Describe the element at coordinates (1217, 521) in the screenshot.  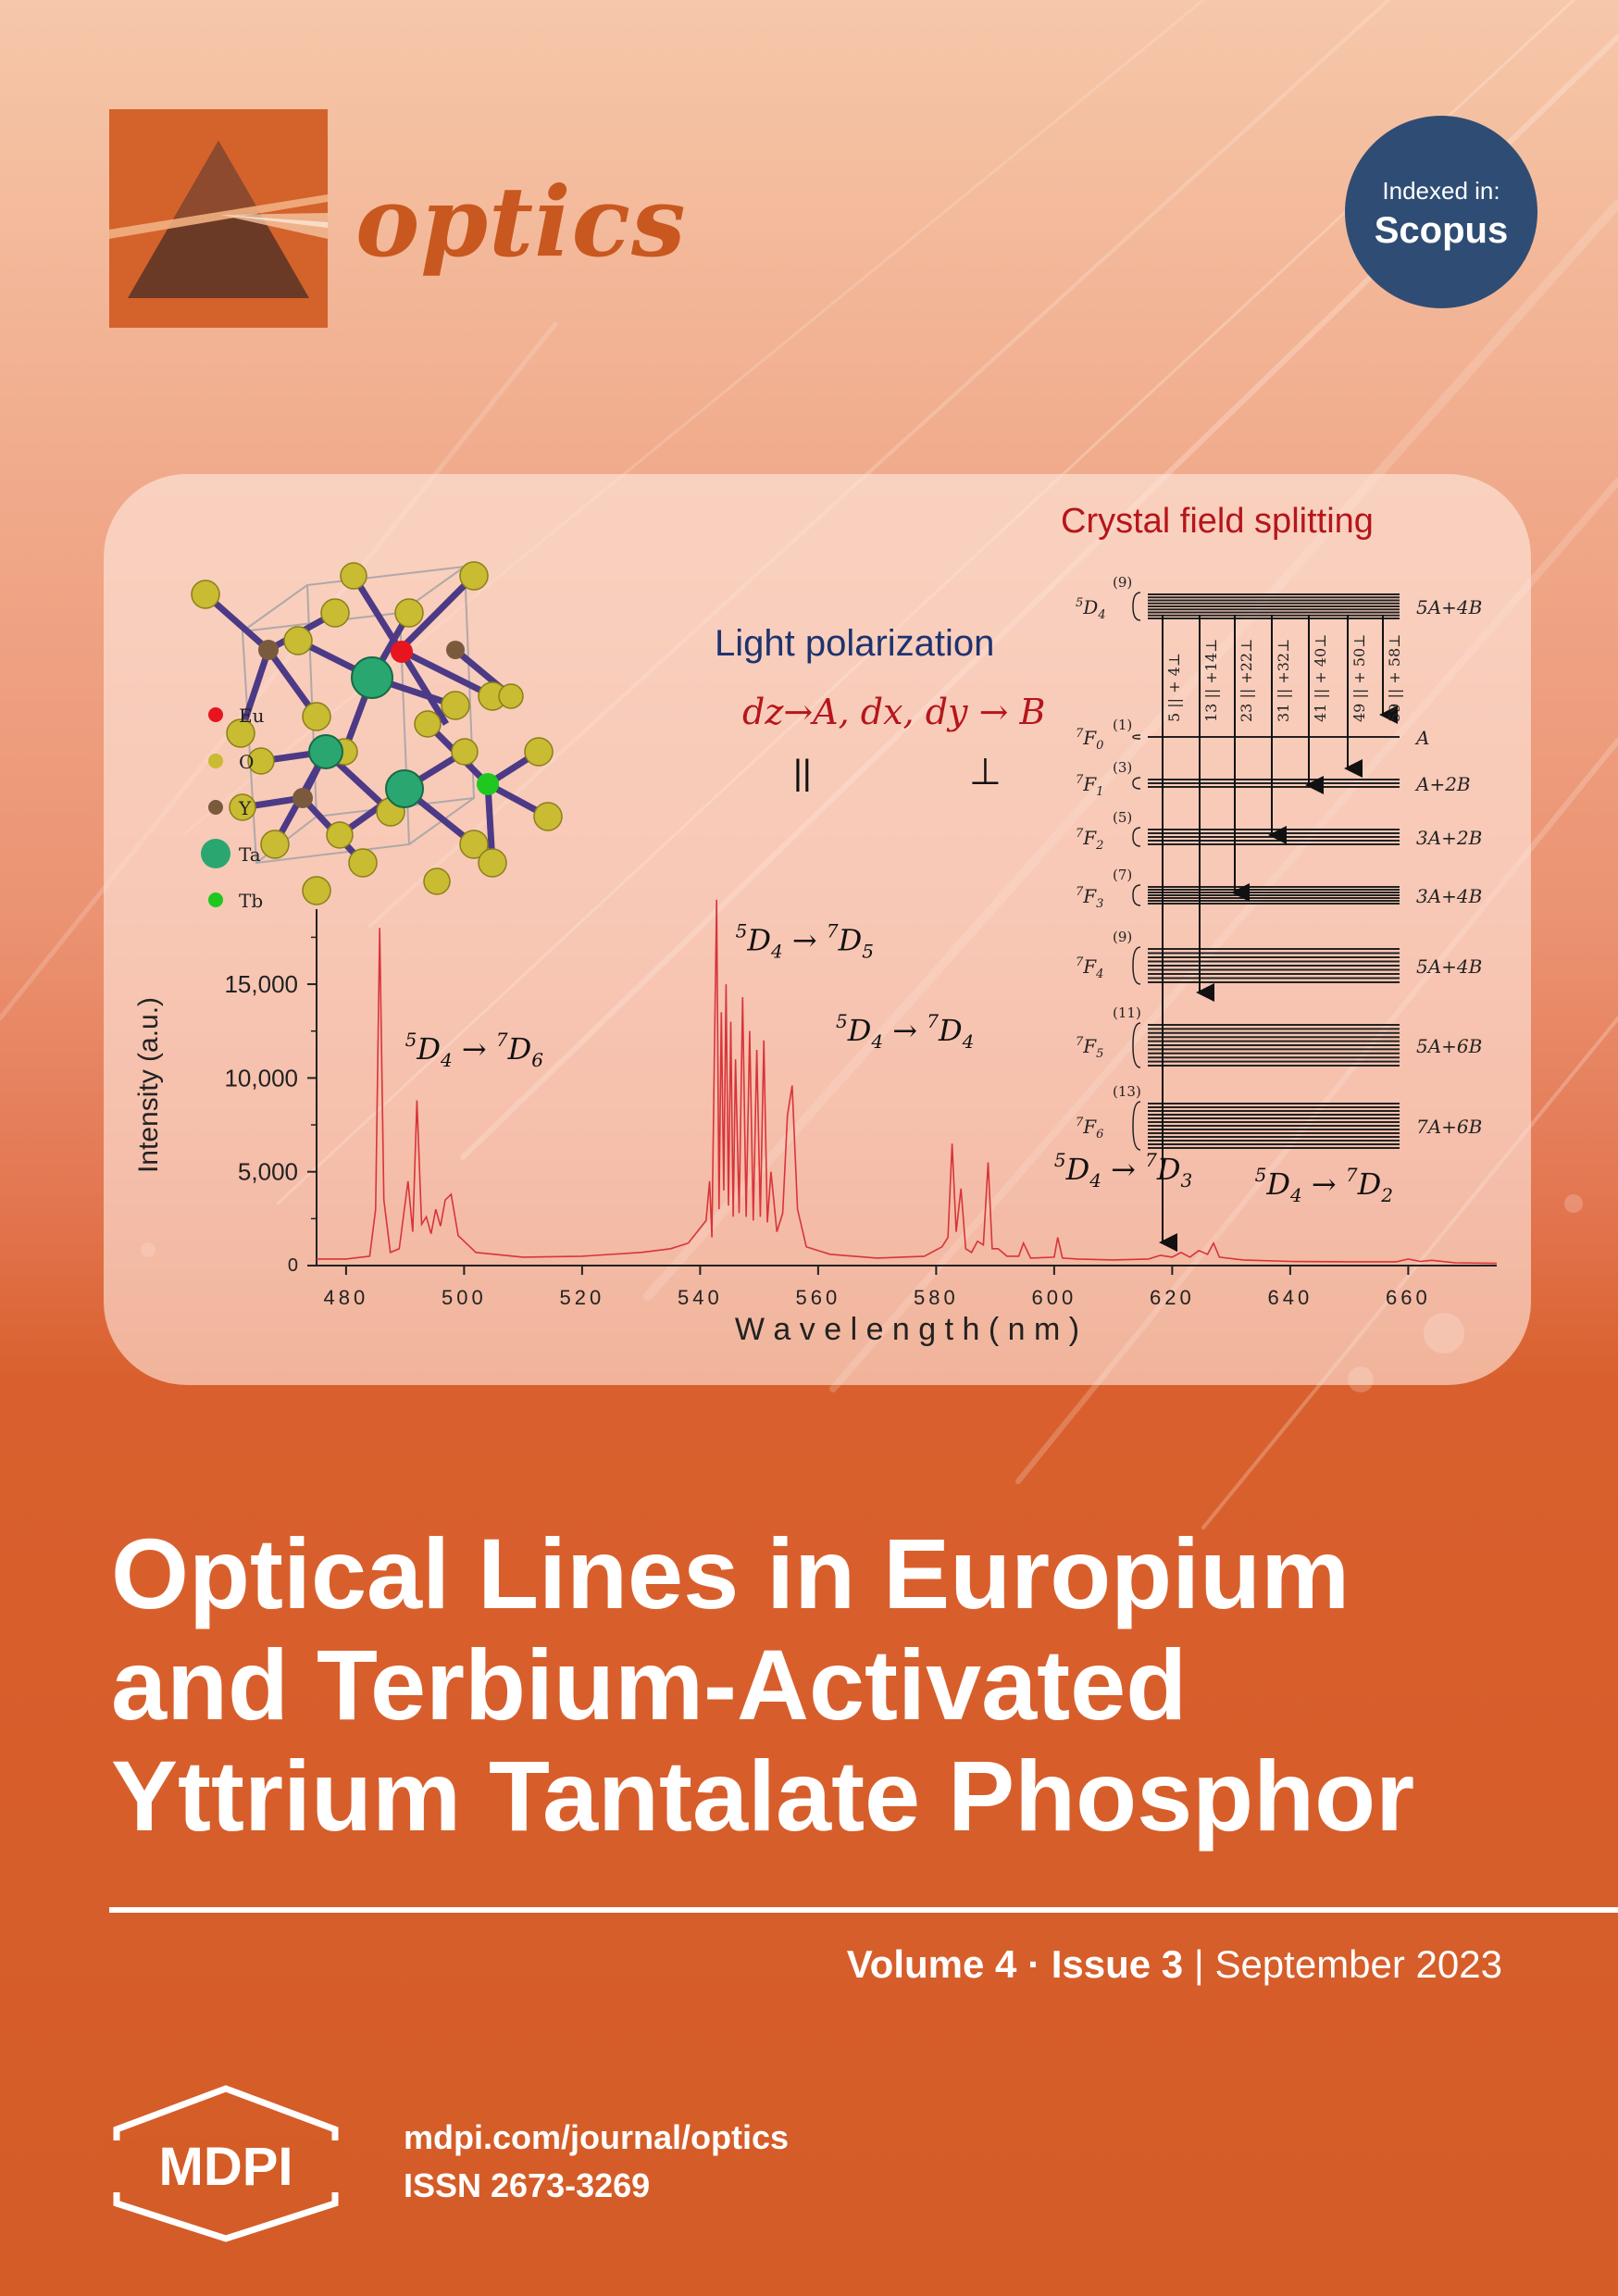
I see `crystal-field-title: Crystal field splitting` at that location.